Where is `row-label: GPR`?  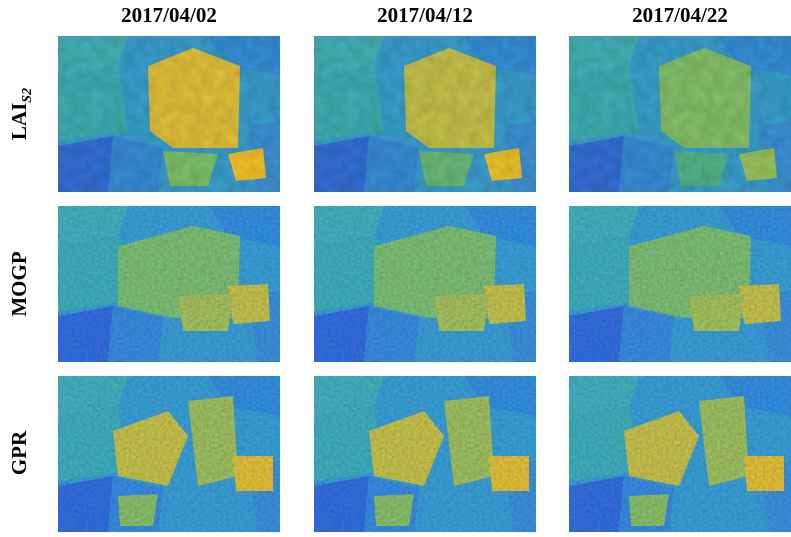
row-label: GPR is located at coordinates (19, 452).